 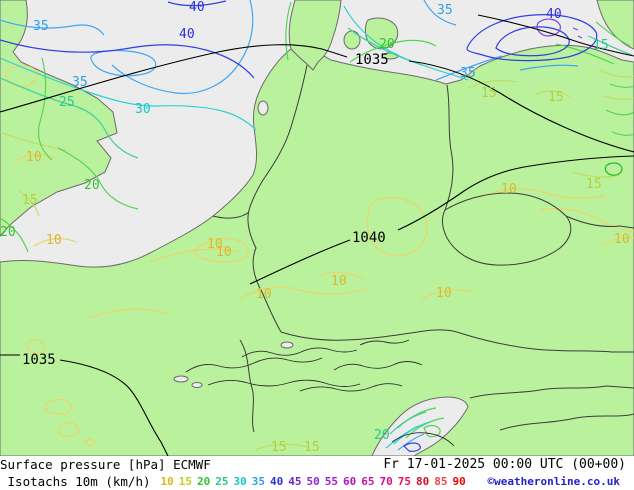 What do you see at coordinates (197, 385) in the screenshot?
I see `lake-neuchatel` at bounding box center [197, 385].